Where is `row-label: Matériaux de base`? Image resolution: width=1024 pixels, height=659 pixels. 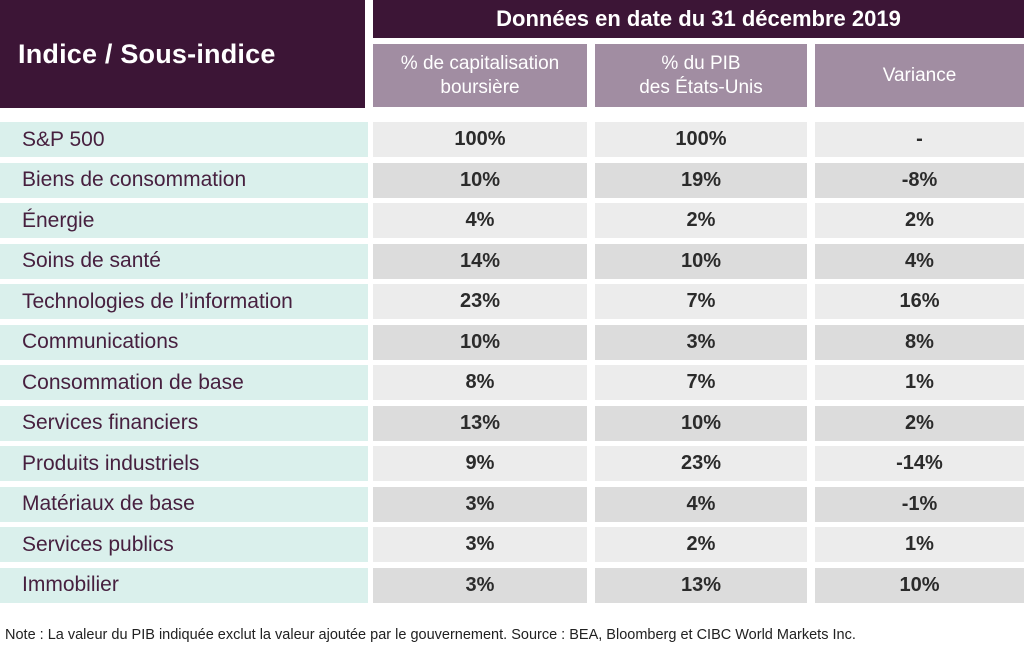 row-label: Matériaux de base is located at coordinates (184, 504).